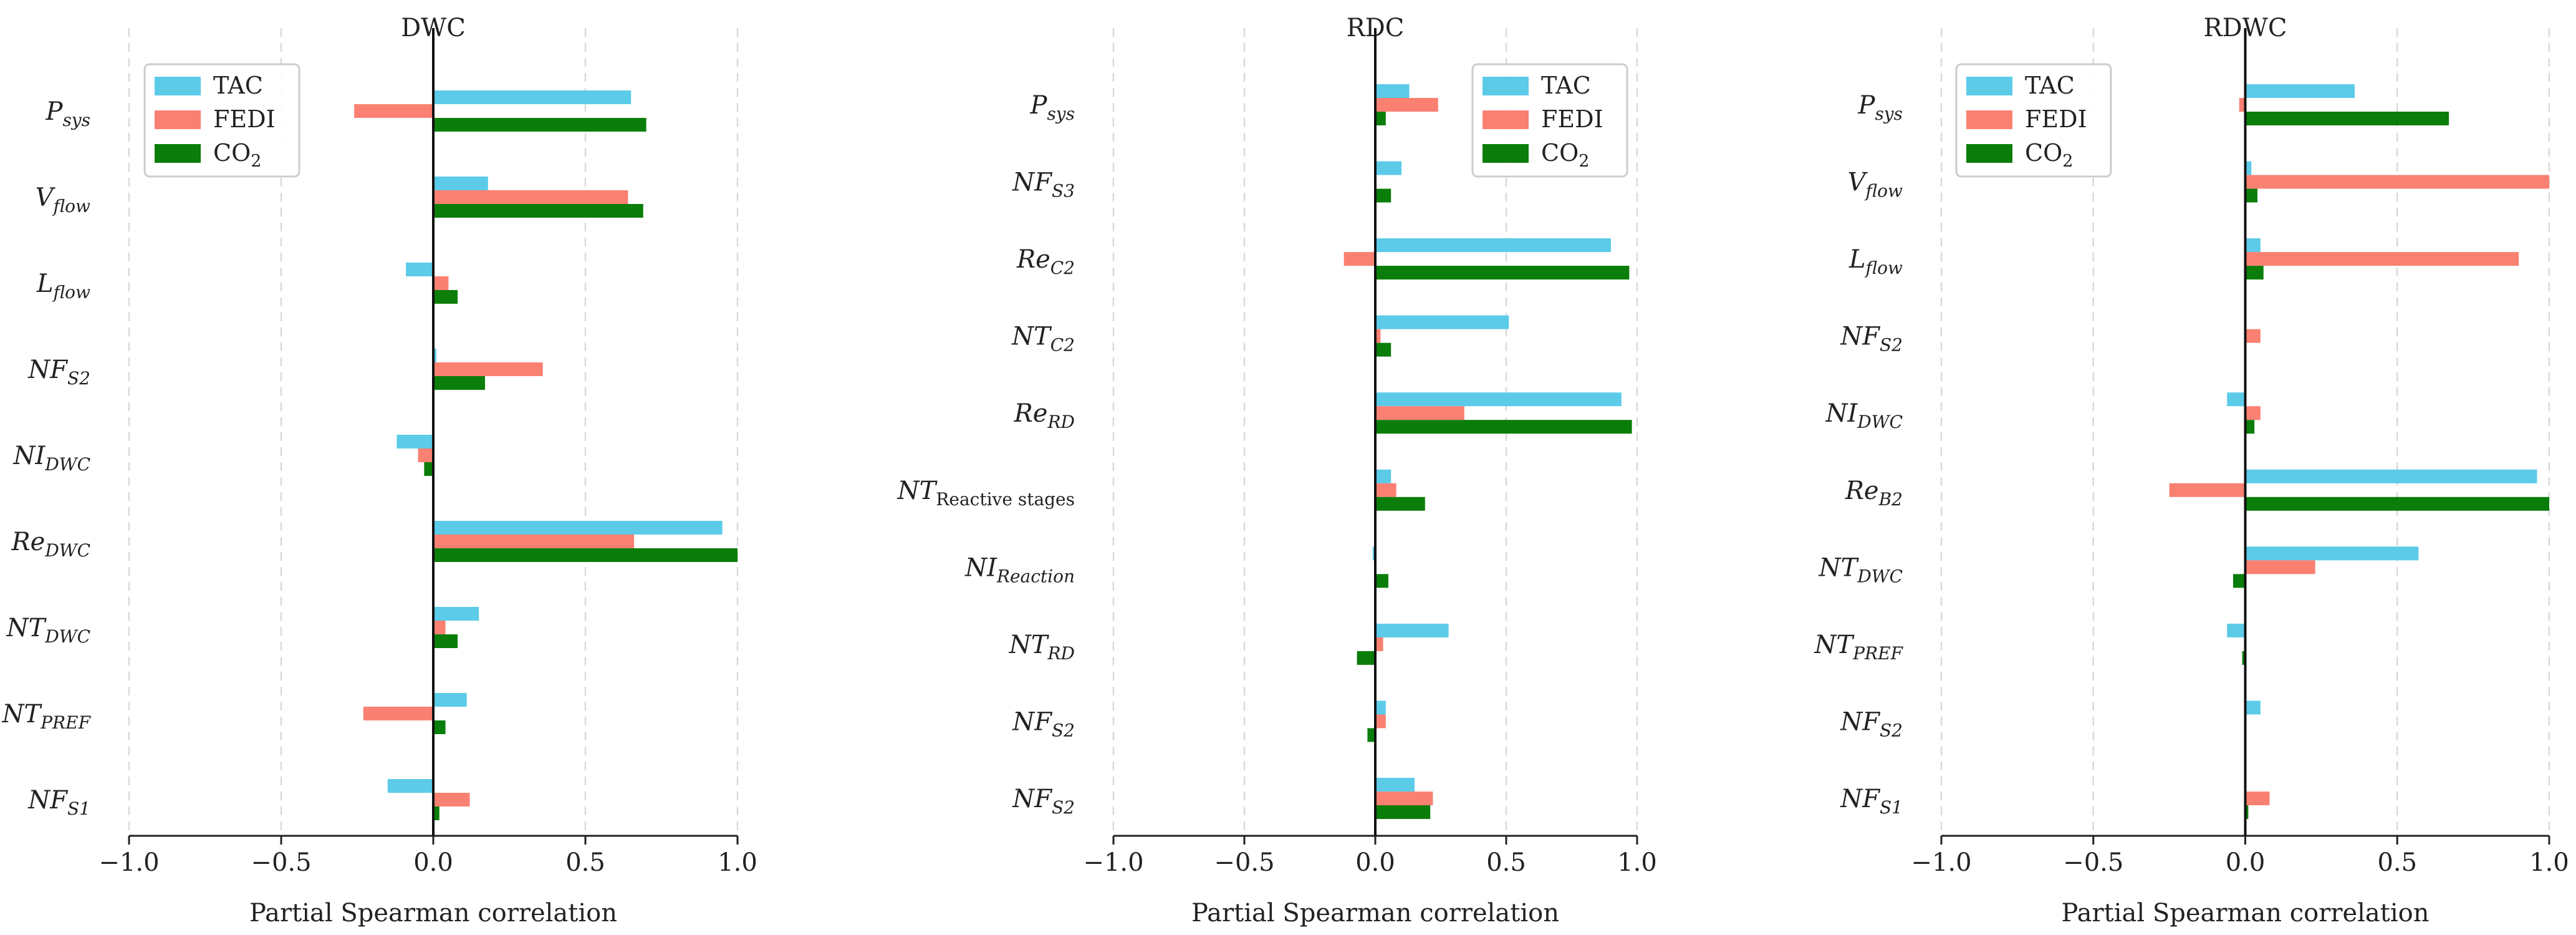  What do you see at coordinates (1044, 415) in the screenshot?
I see `category-label: ReRD` at bounding box center [1044, 415].